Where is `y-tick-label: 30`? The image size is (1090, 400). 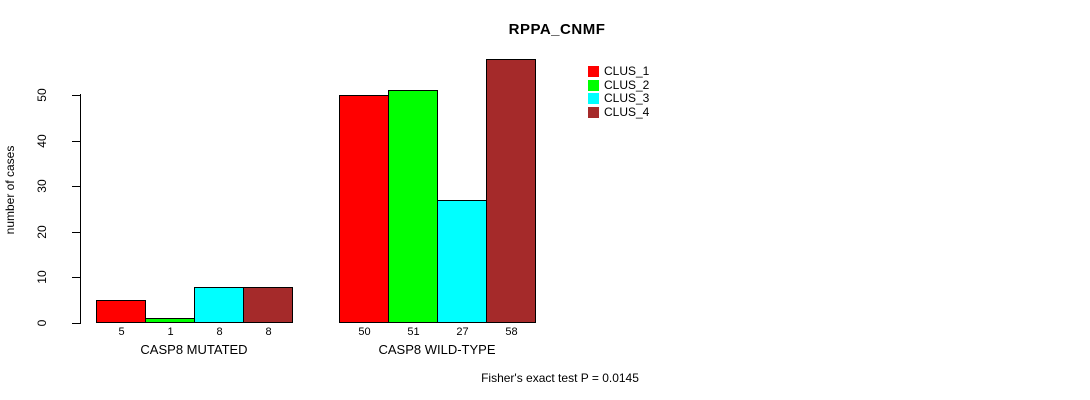
y-tick-label: 30 is located at coordinates (42, 186).